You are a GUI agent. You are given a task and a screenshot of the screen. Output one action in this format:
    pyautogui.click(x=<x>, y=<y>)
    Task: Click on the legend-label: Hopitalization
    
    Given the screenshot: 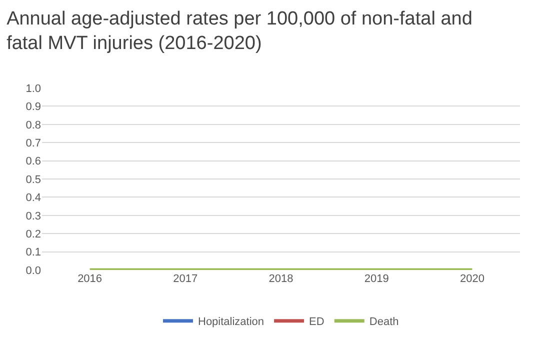 What is the action you would take?
    pyautogui.click(x=231, y=322)
    